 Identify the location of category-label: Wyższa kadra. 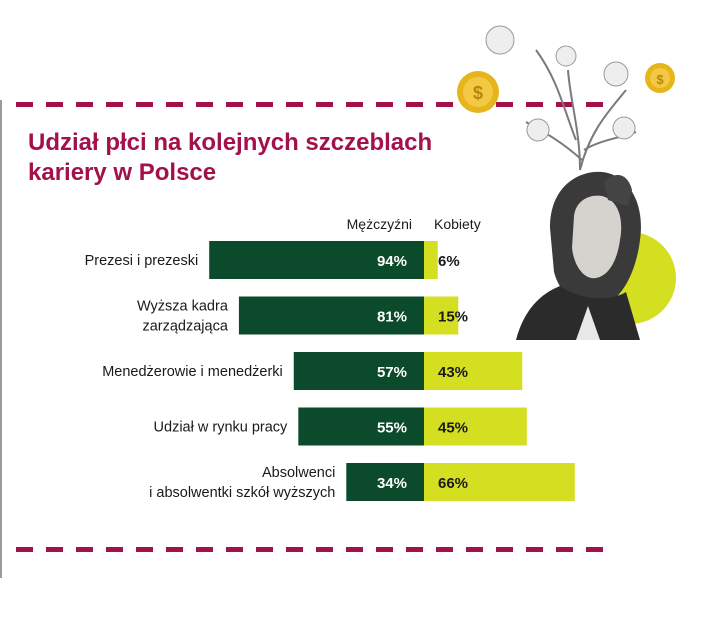
(183, 307).